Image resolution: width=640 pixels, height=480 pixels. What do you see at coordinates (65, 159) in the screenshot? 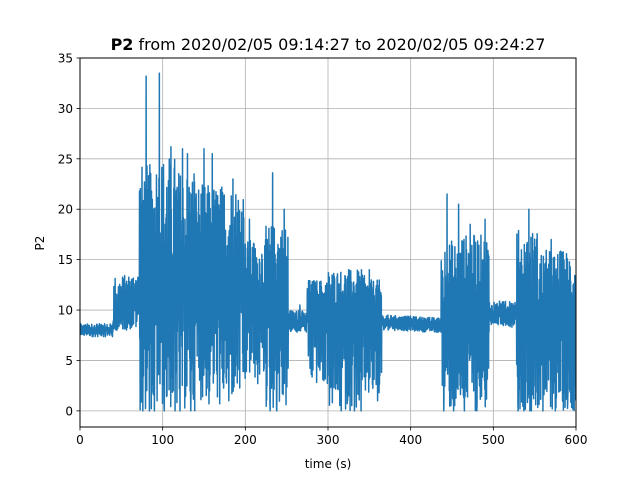
I see `y-tick-label: 25` at bounding box center [65, 159].